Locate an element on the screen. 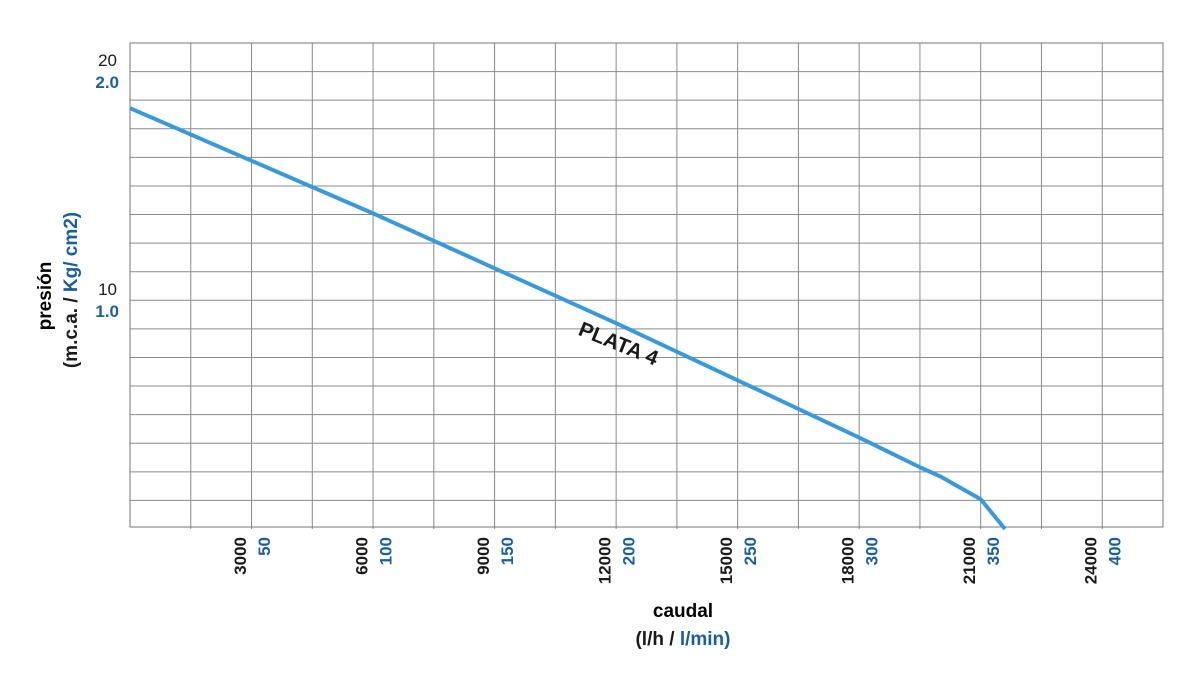 The image size is (1200, 686). y-tick-label: 10 is located at coordinates (107, 289).